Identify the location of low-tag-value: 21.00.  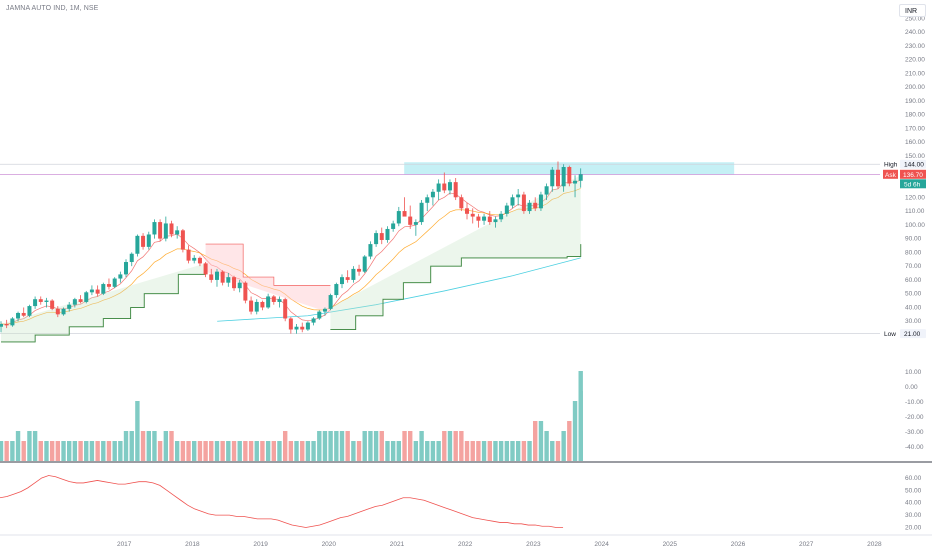
(912, 334).